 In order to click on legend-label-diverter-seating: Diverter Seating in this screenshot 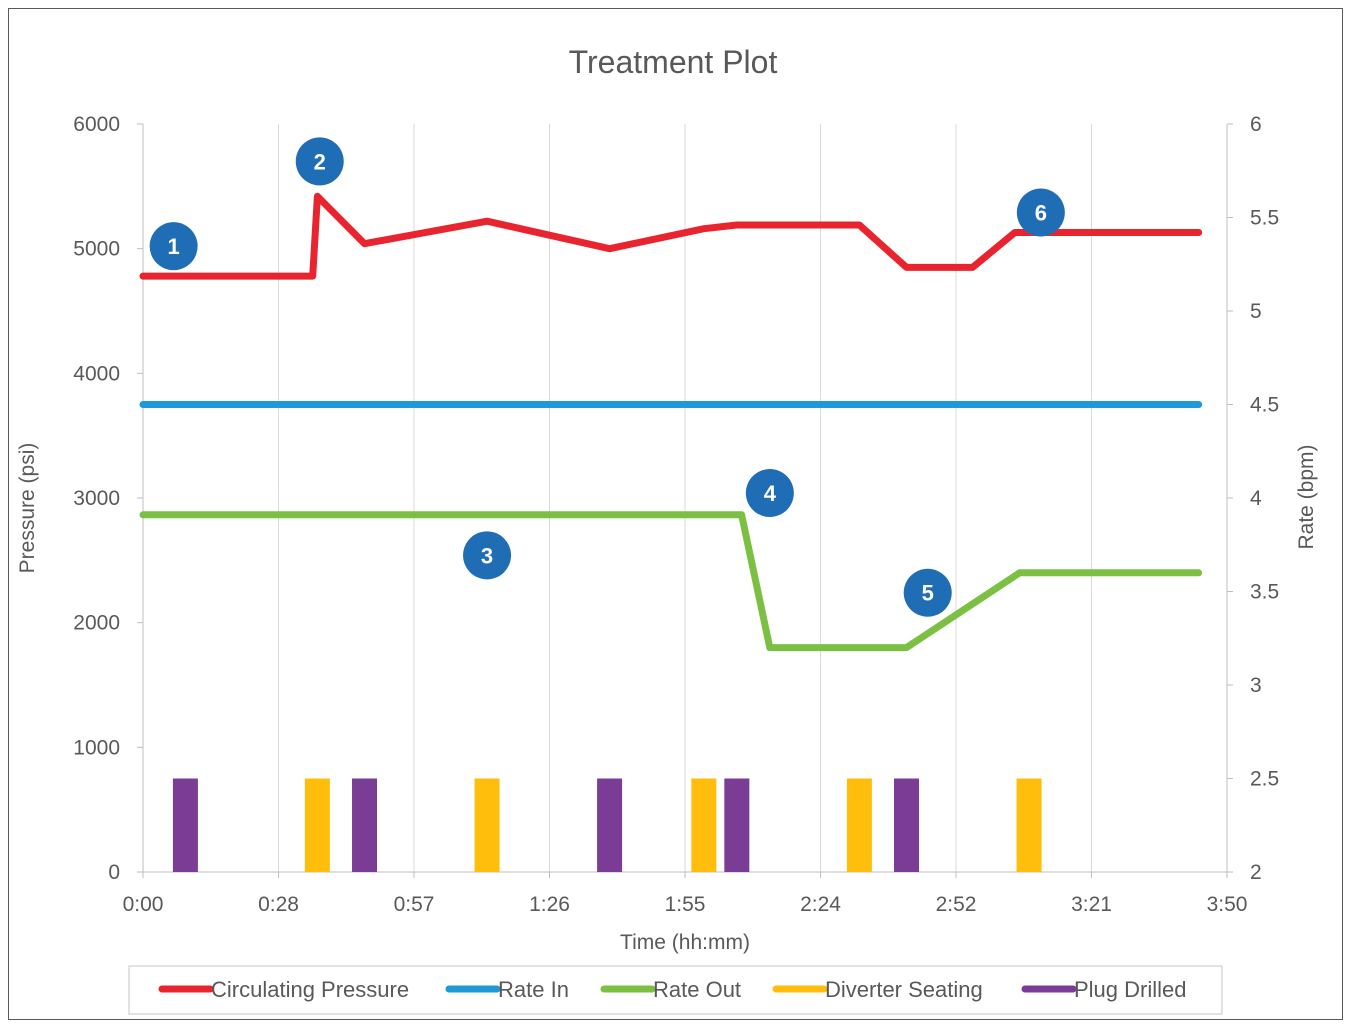, I will do `click(904, 989)`.